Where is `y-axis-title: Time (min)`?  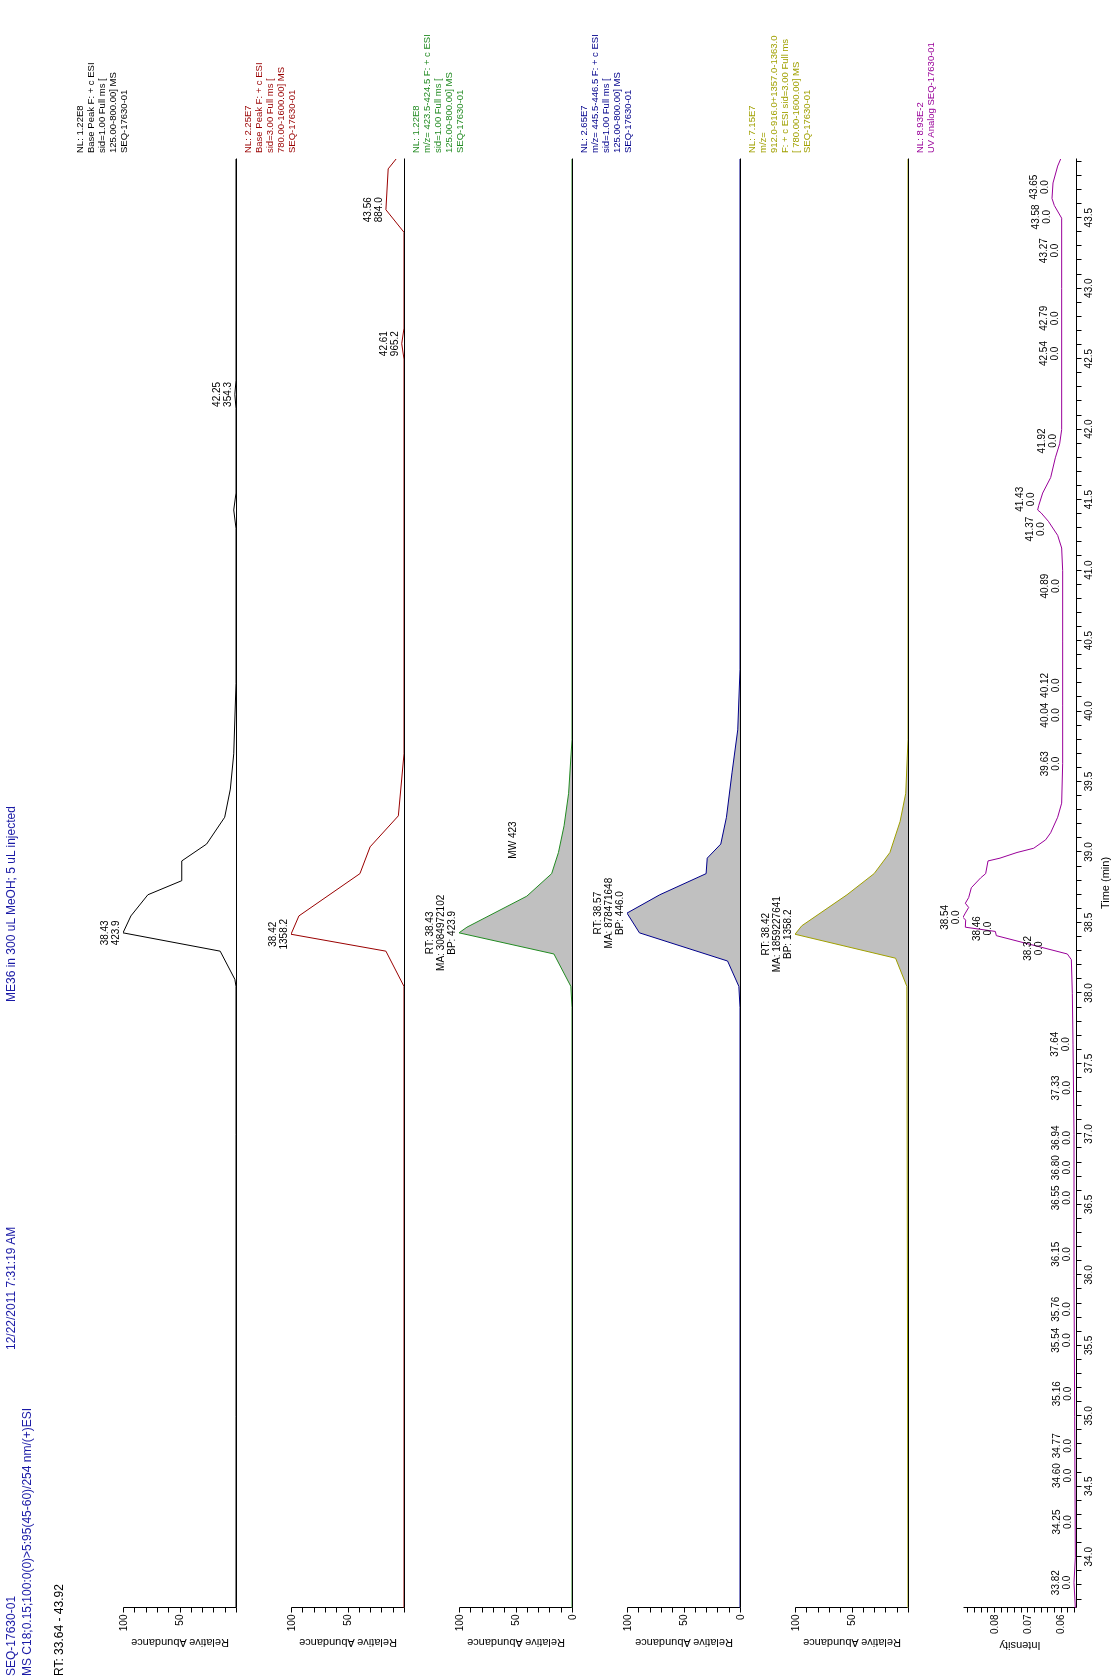
y-axis-title: Time (min) is located at coordinates (1104, 883).